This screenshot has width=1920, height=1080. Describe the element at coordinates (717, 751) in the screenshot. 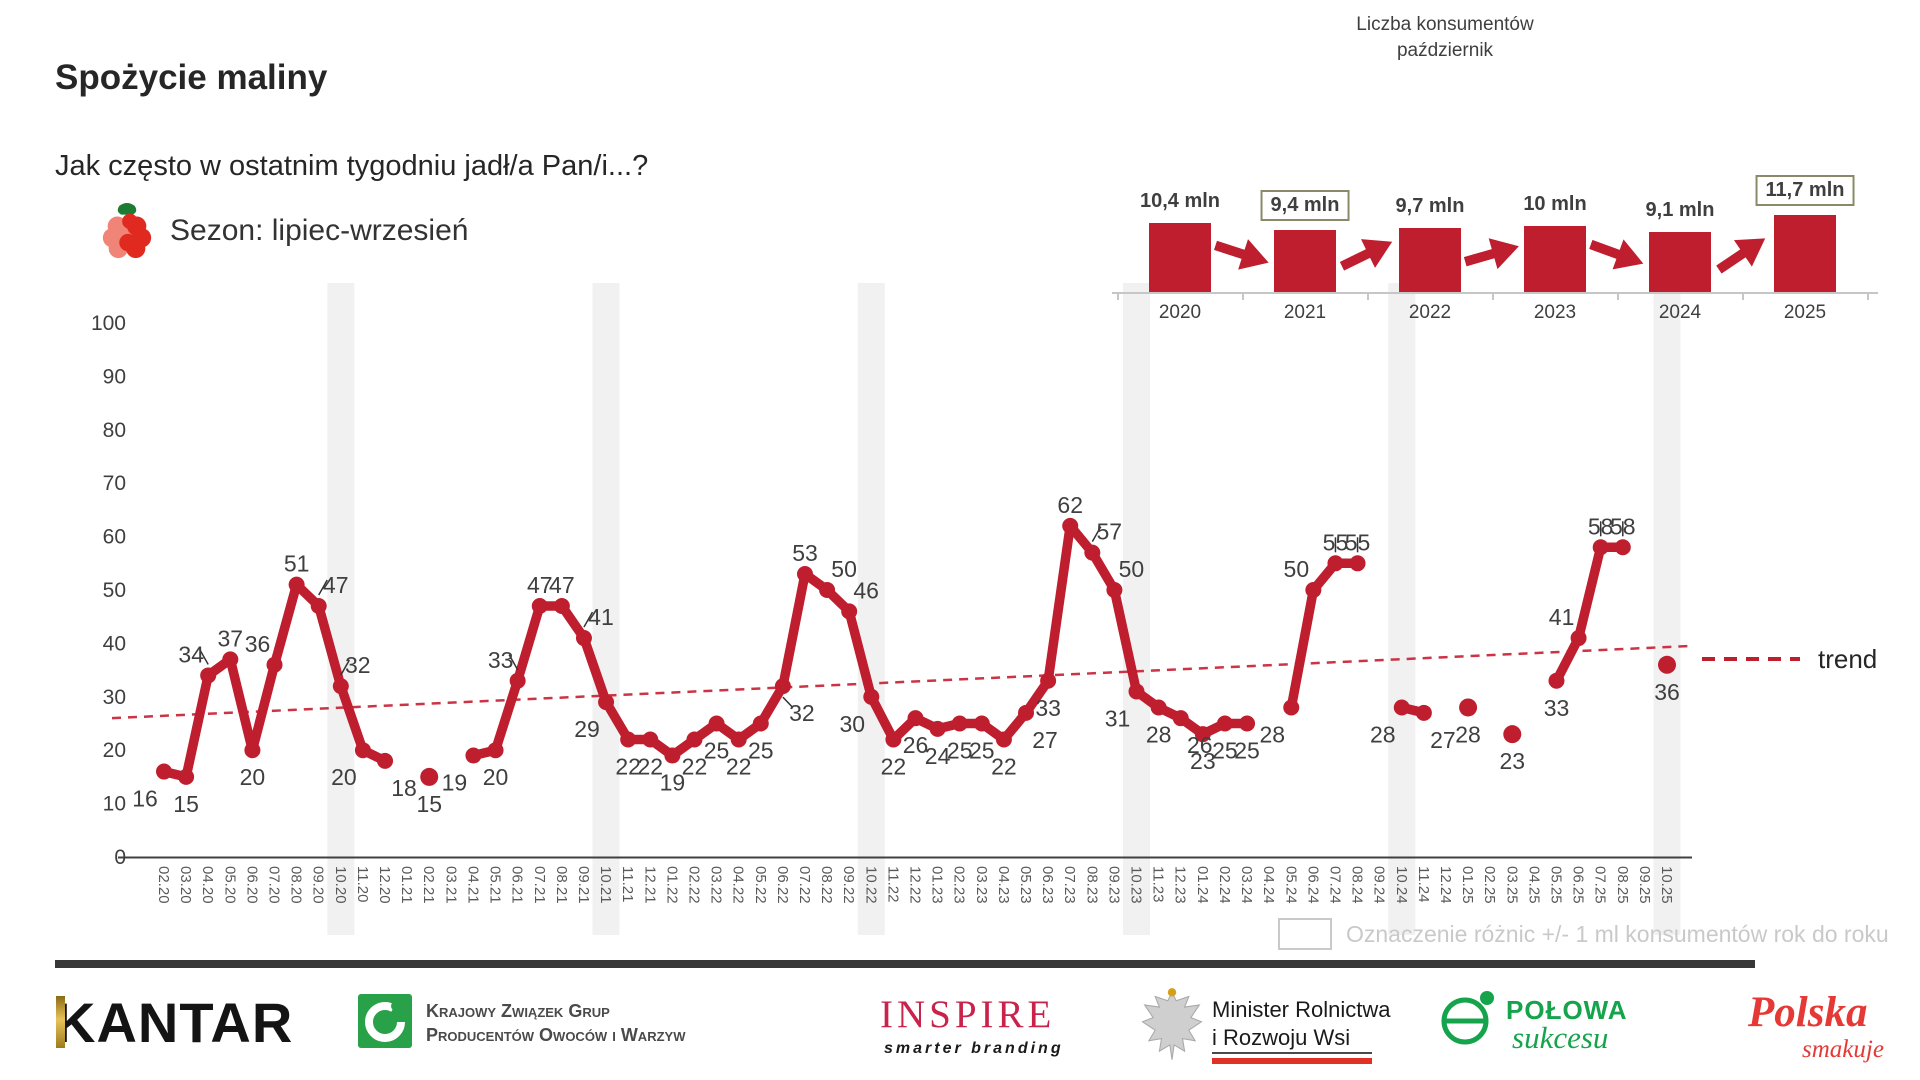

I see `value-label-03.22: 25` at that location.